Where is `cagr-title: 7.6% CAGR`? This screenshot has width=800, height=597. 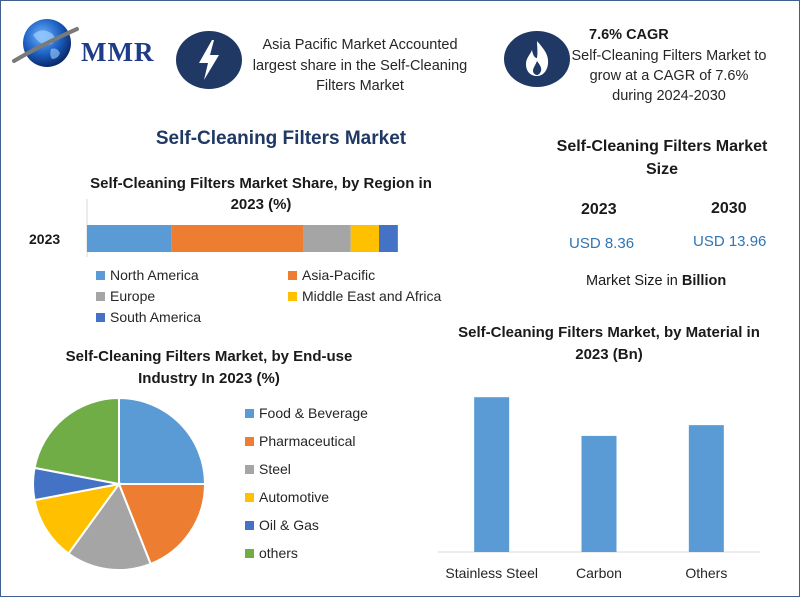 cagr-title: 7.6% CAGR is located at coordinates (629, 35).